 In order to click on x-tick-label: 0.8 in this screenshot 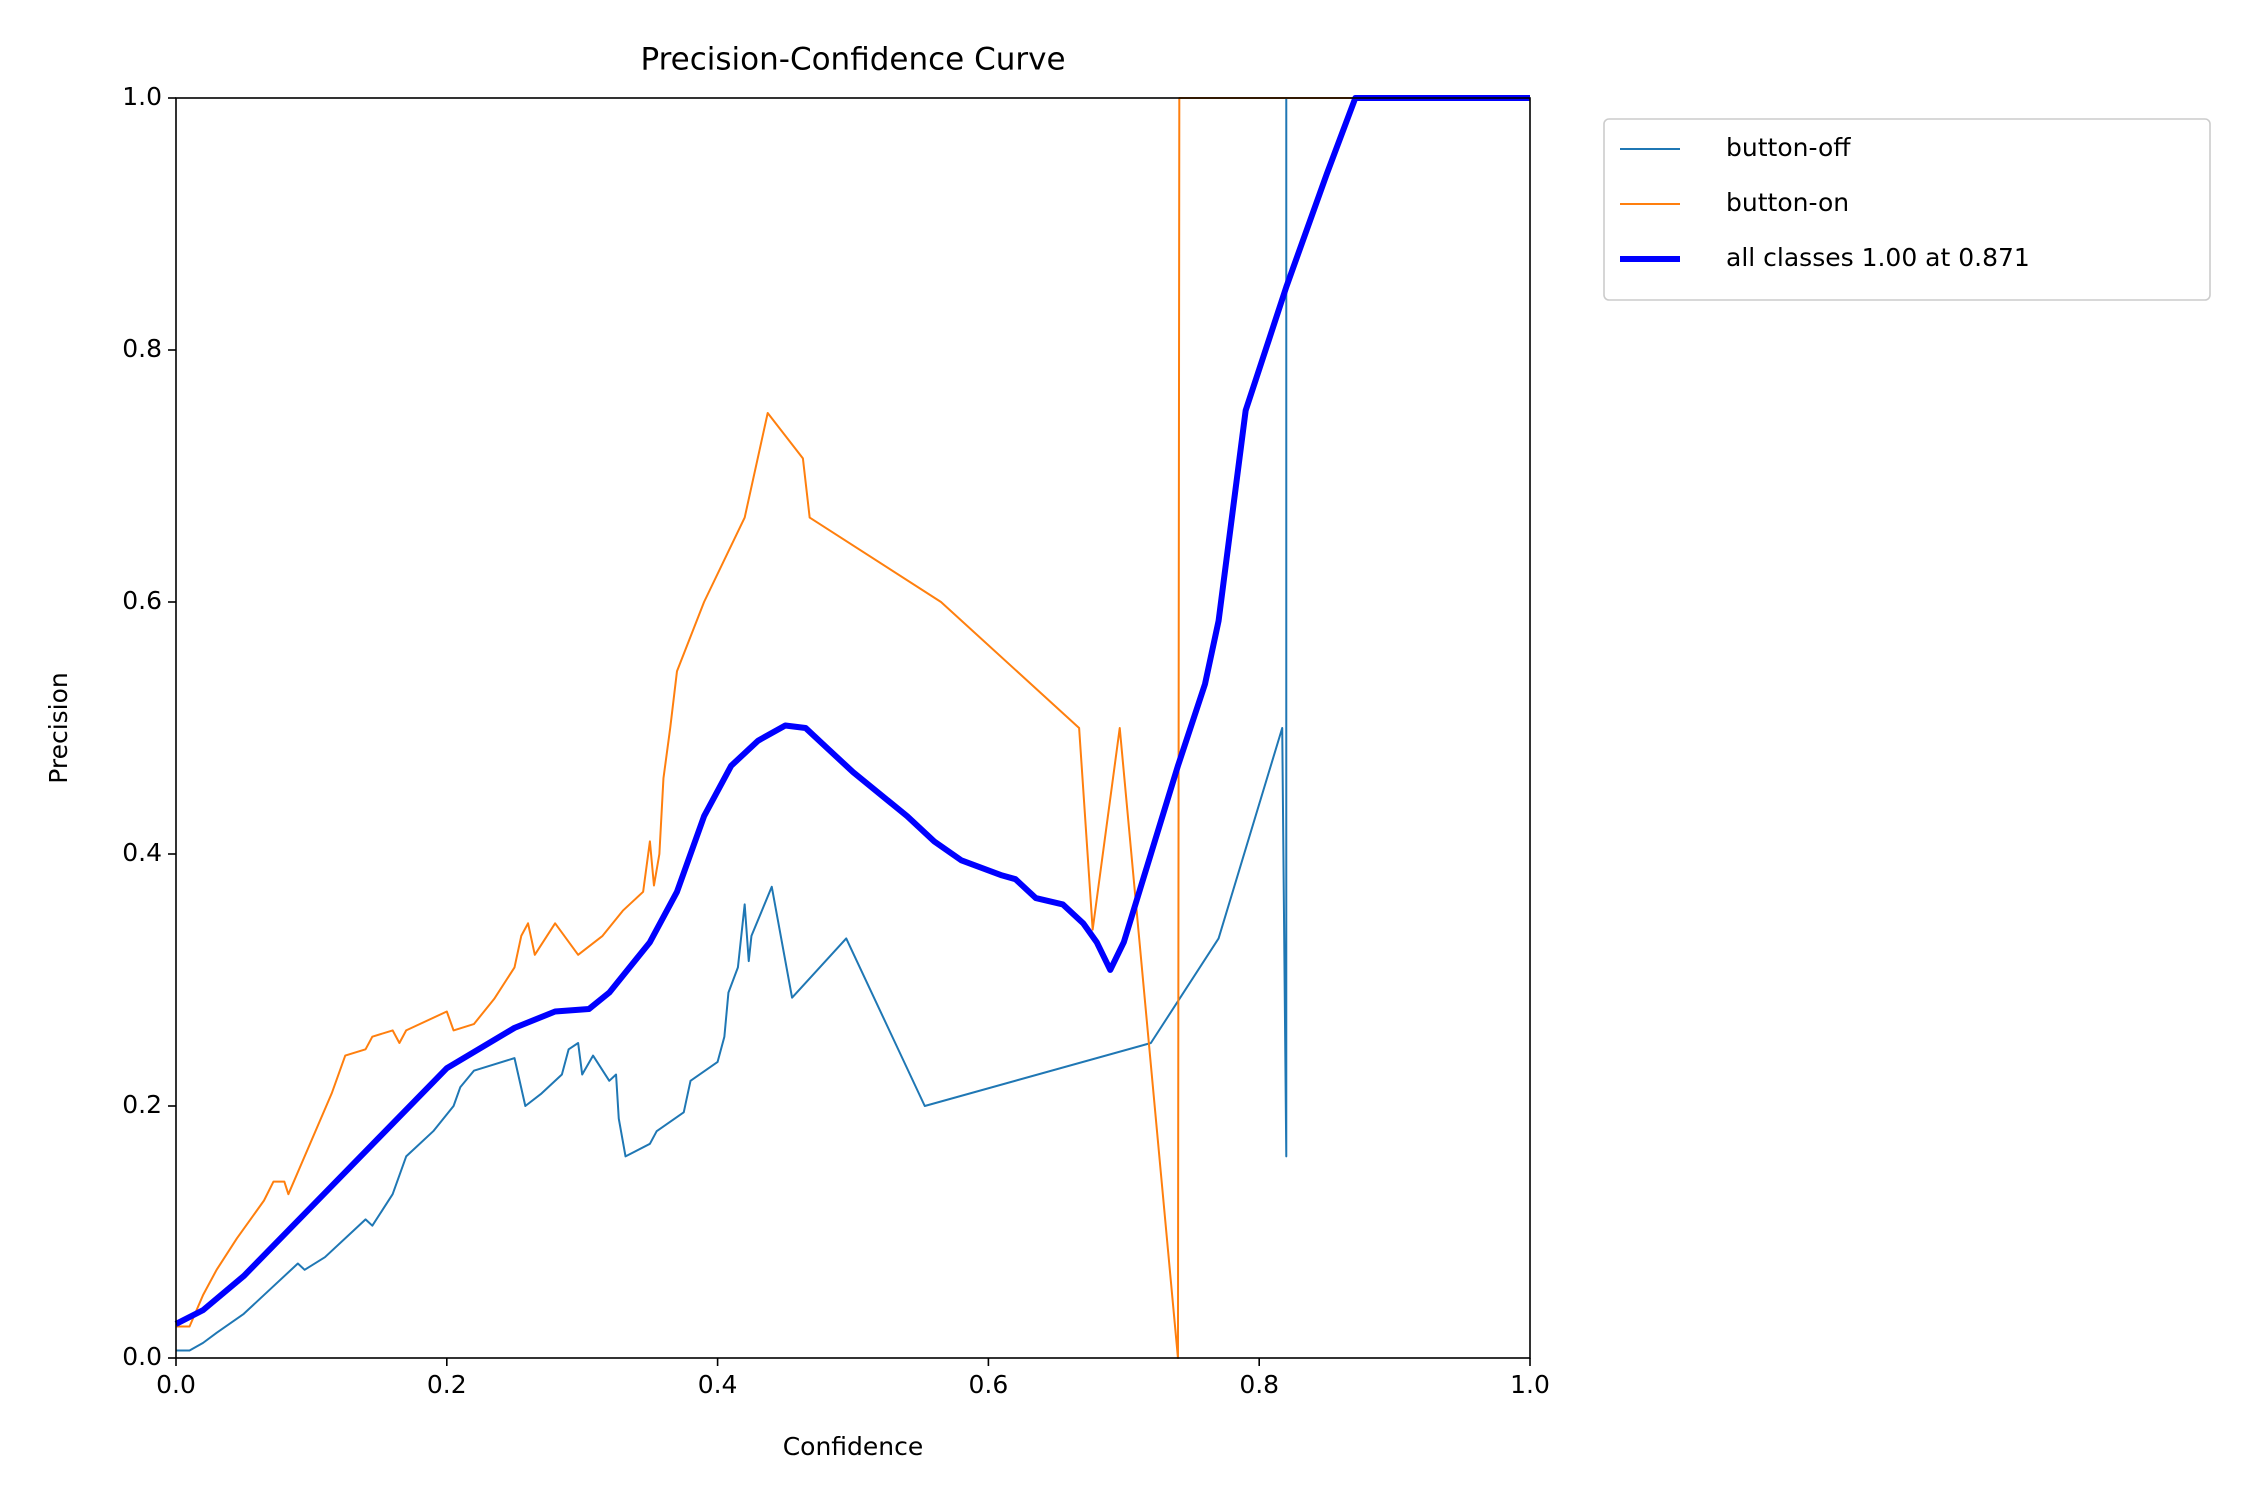, I will do `click(1259, 1384)`.